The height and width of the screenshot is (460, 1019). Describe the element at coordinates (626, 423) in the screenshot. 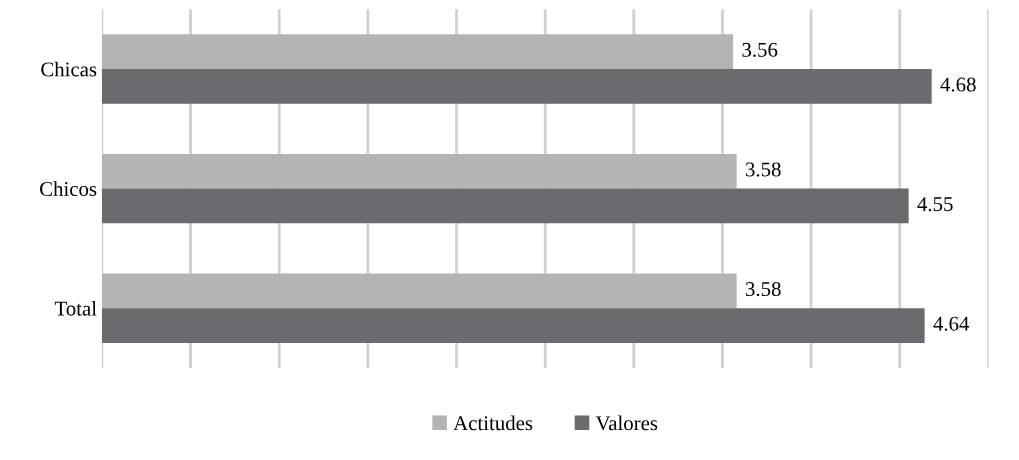

I see `legend-label: Valores` at that location.